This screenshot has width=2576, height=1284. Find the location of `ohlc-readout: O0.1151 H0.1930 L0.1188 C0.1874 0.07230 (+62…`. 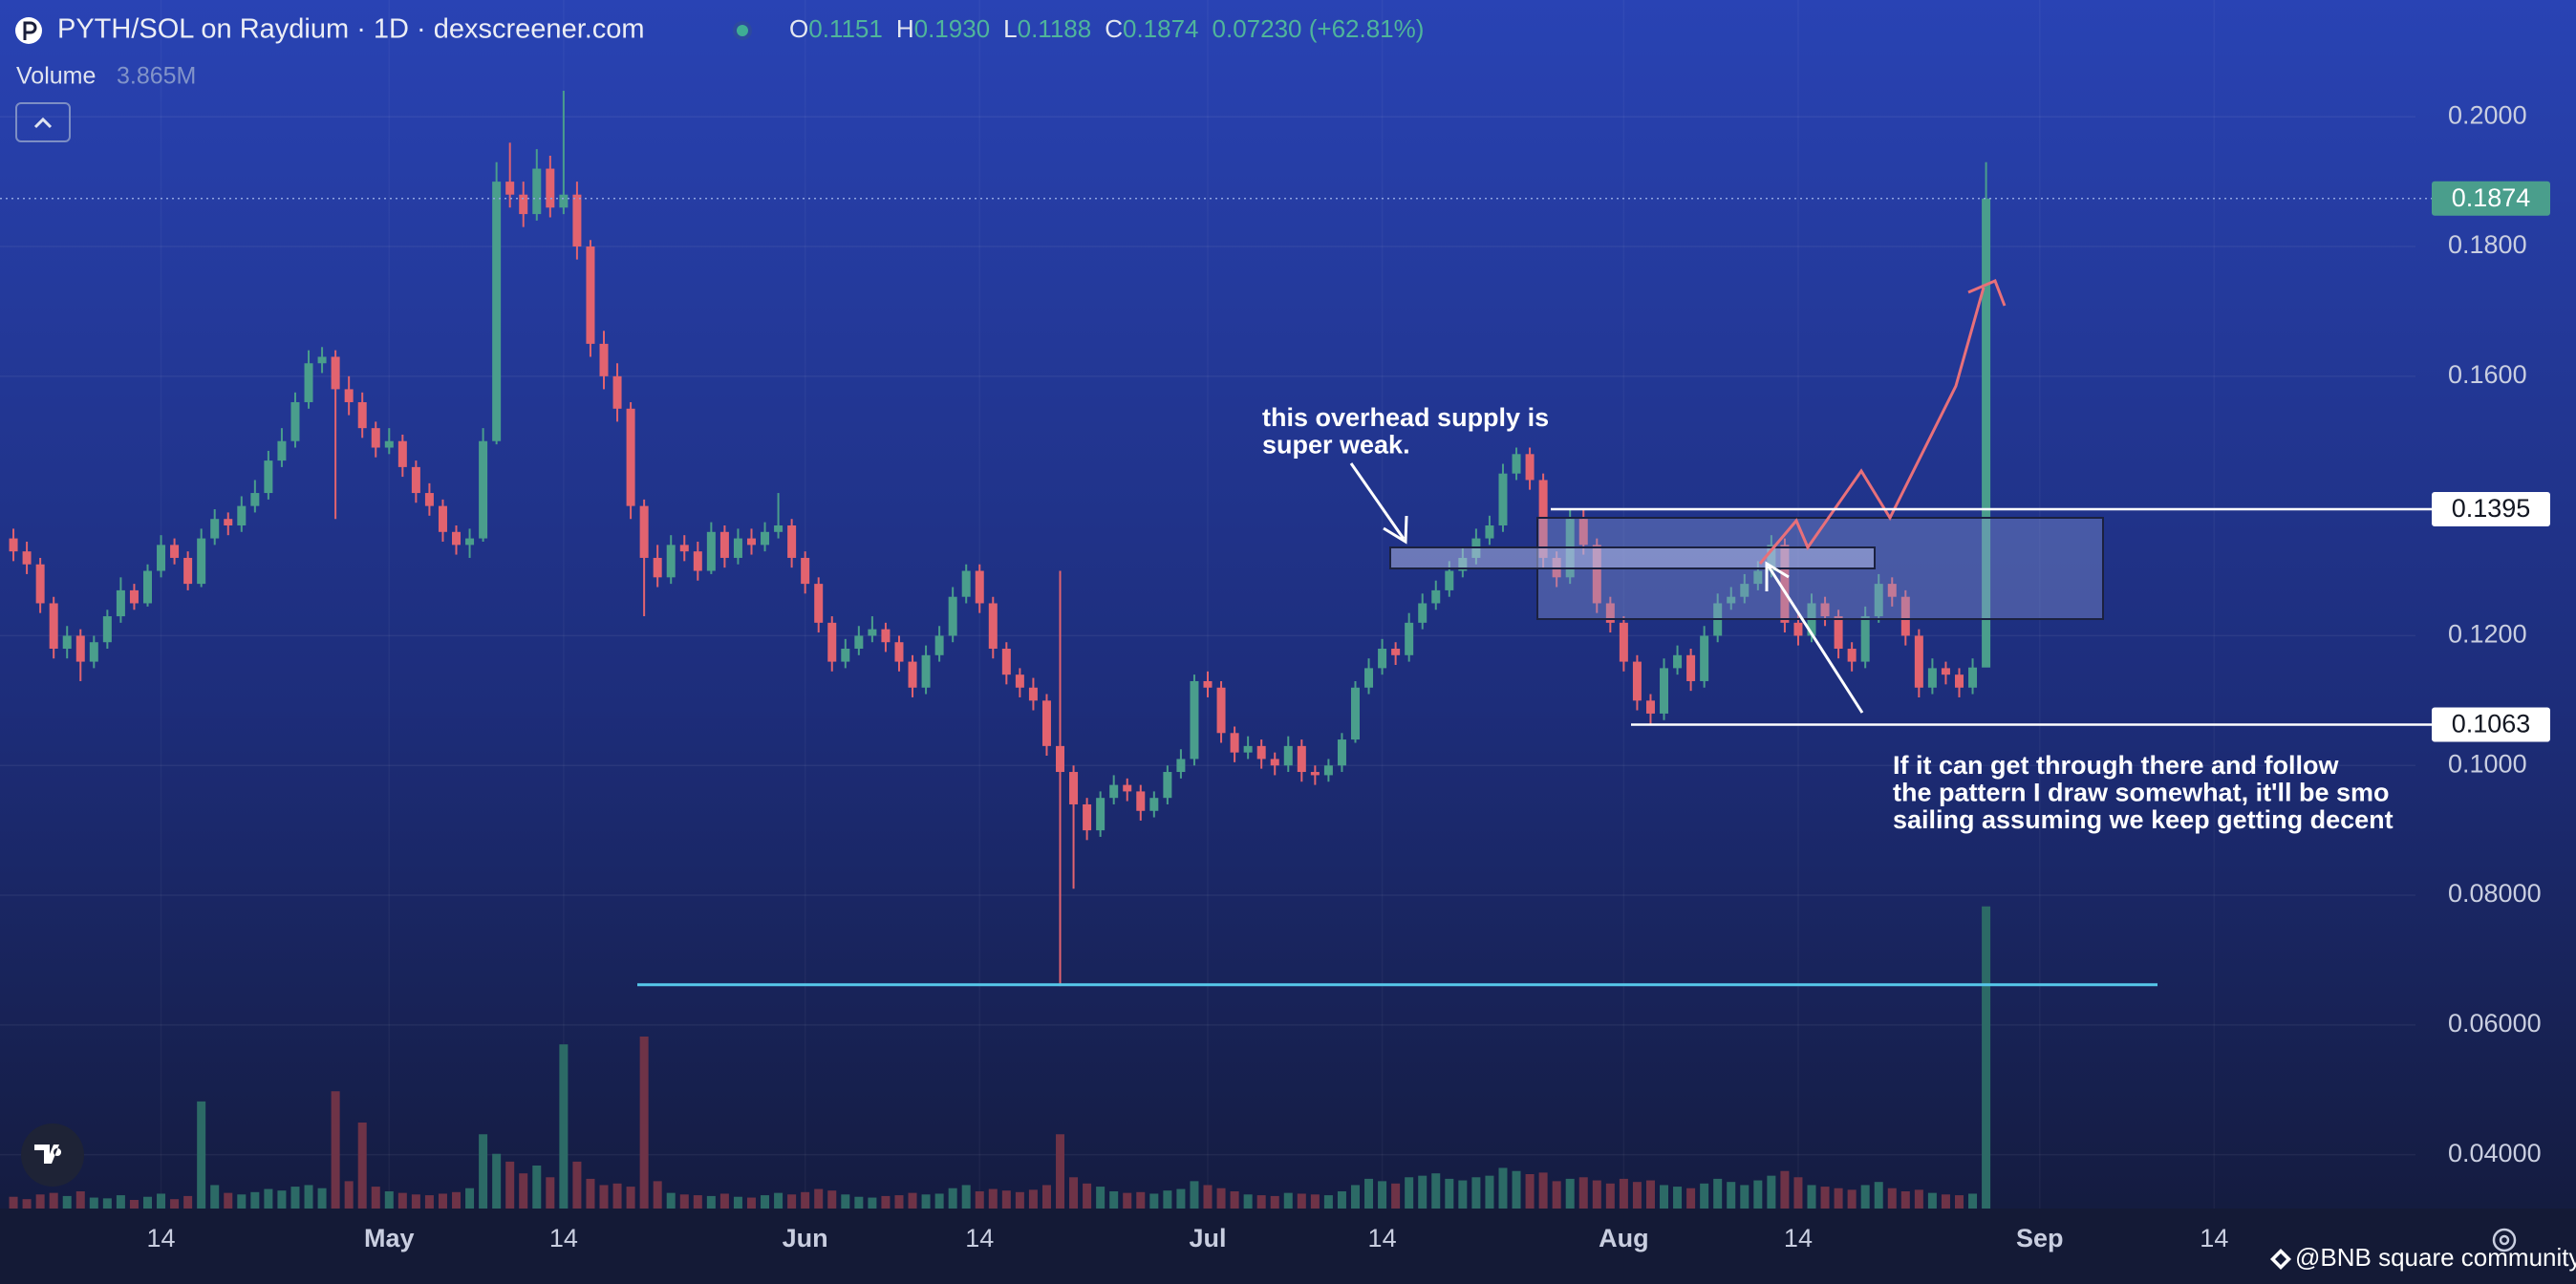

ohlc-readout: O0.1151 H0.1930 L0.1188 C0.1874 0.07230 (+62… is located at coordinates (1106, 28).